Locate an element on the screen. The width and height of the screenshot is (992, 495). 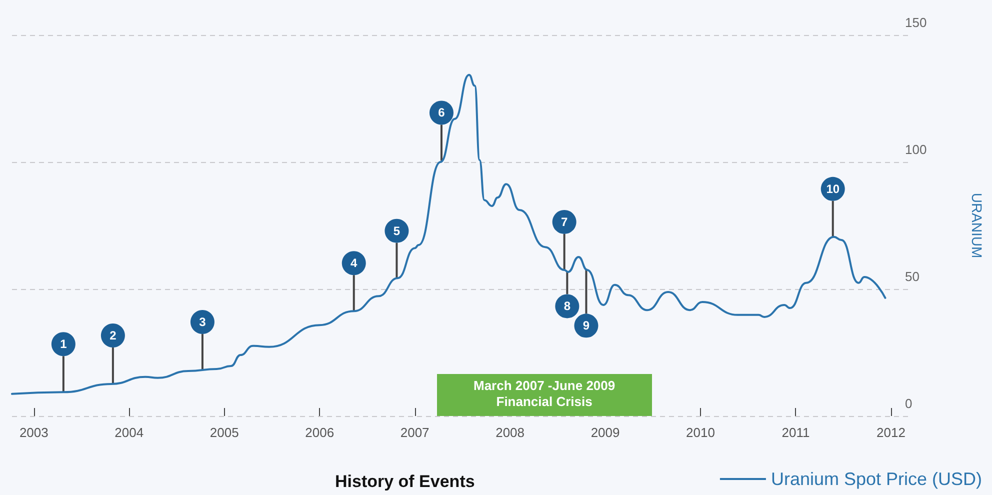
annotation: 4 is located at coordinates (354, 263).